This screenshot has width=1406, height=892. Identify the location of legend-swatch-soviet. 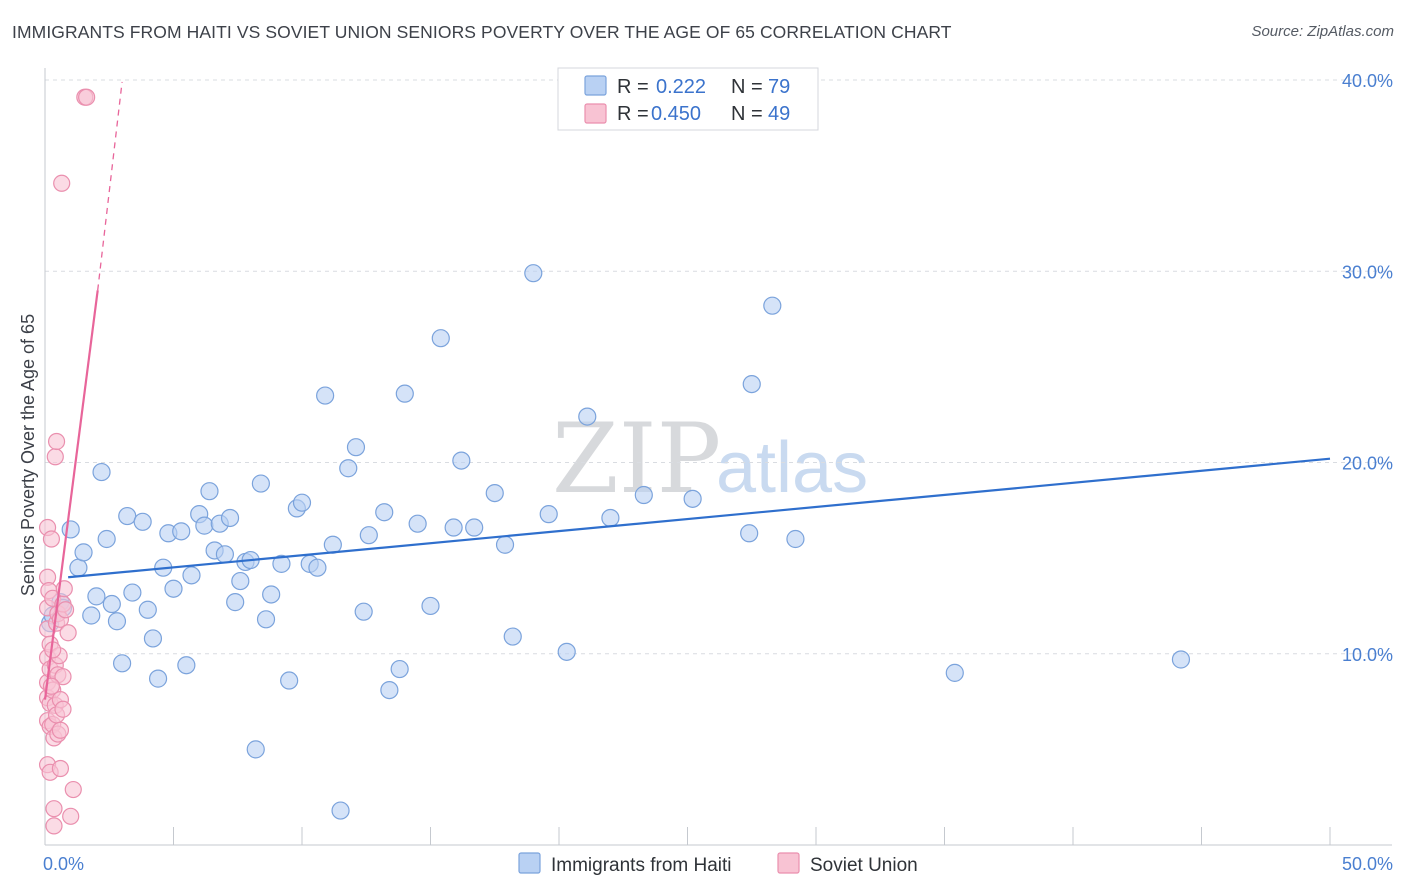
(595, 113).